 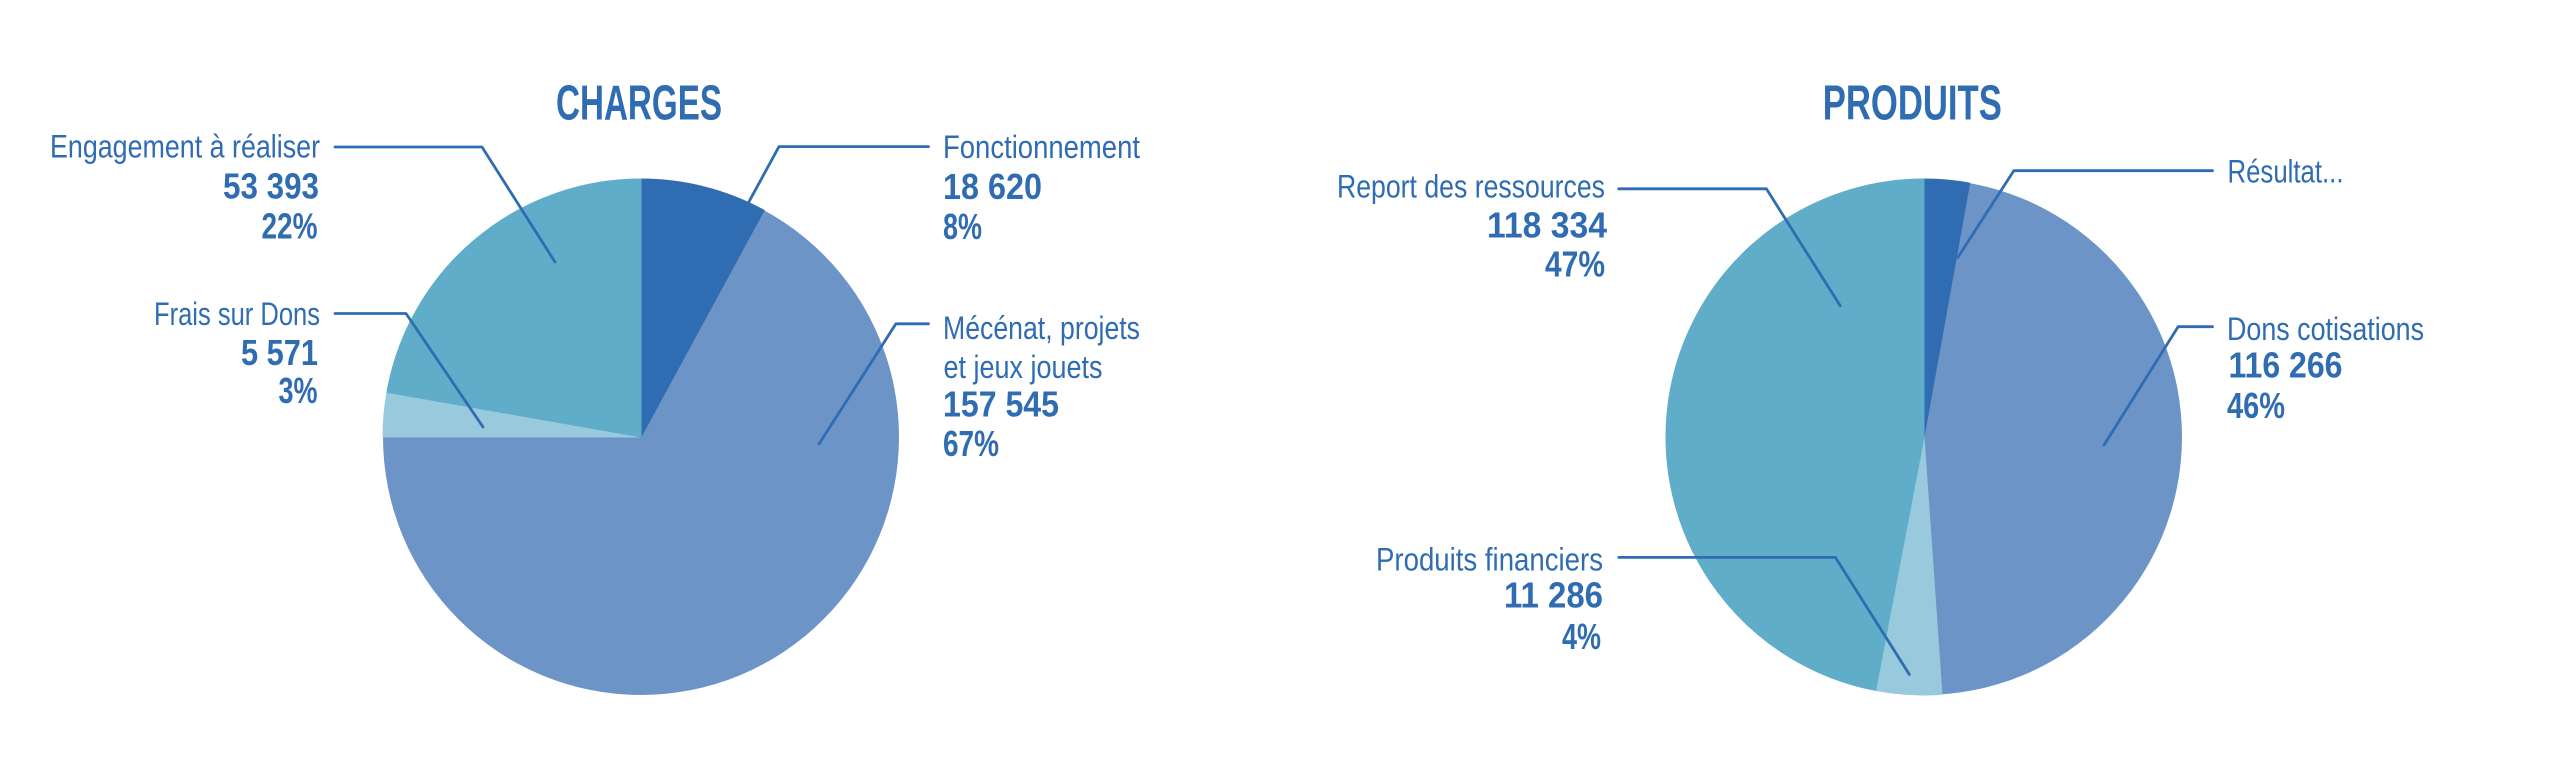 I want to click on svg-text: 18 620, so click(x=992, y=186).